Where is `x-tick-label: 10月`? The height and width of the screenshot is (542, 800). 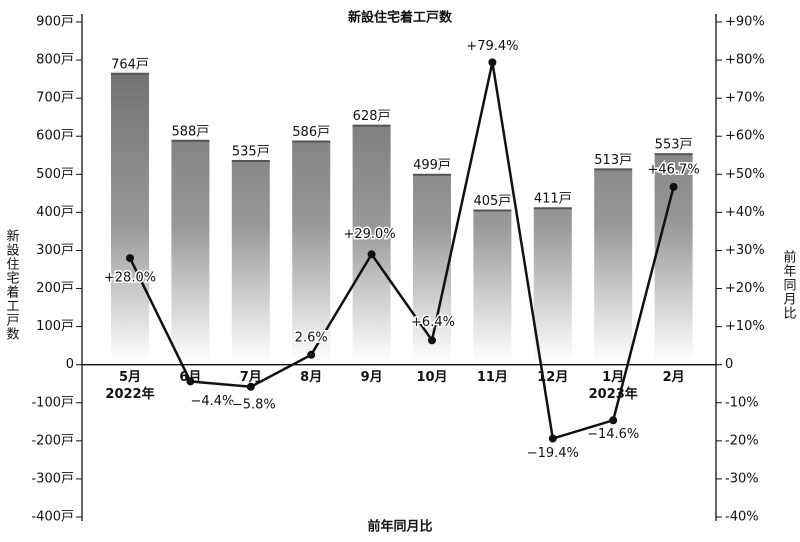 x-tick-label: 10月 is located at coordinates (431, 377).